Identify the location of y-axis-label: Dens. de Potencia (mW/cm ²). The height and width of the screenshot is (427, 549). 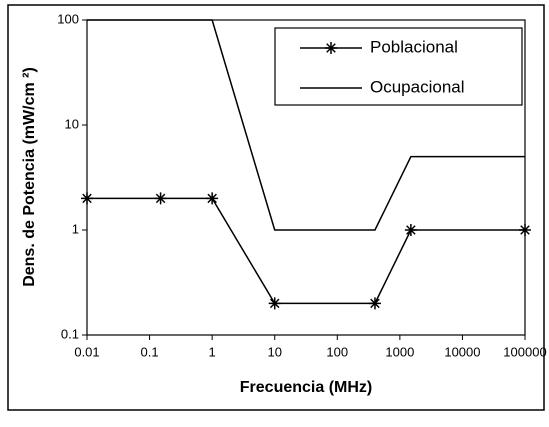
(29, 177).